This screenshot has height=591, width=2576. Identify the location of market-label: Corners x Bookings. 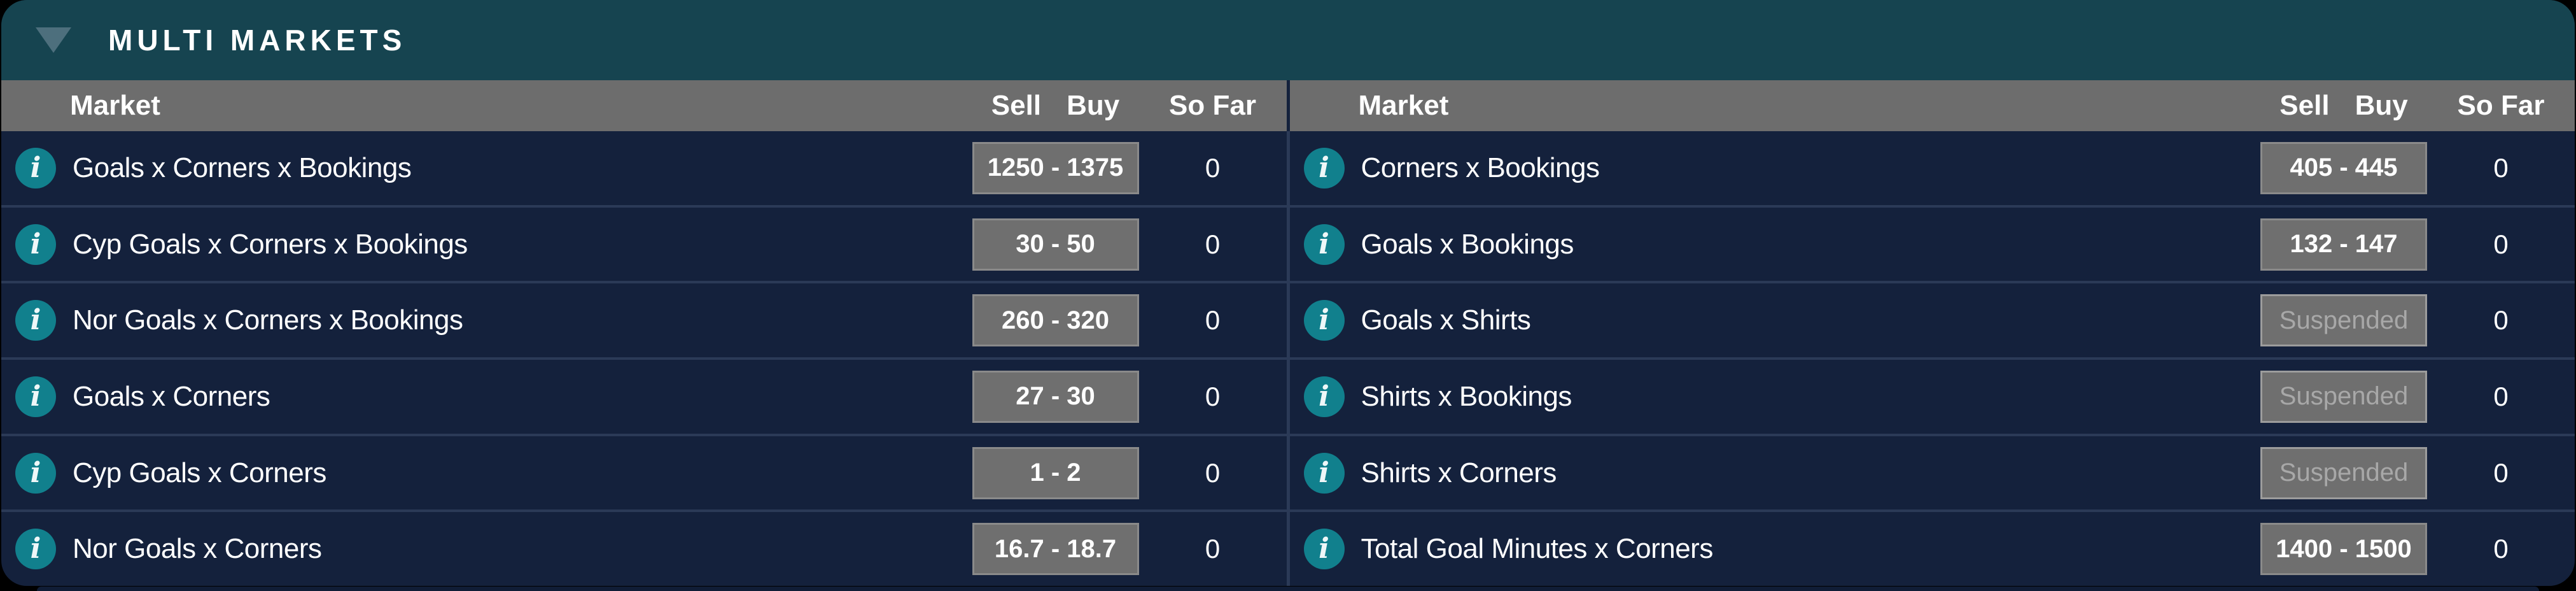
(1480, 167).